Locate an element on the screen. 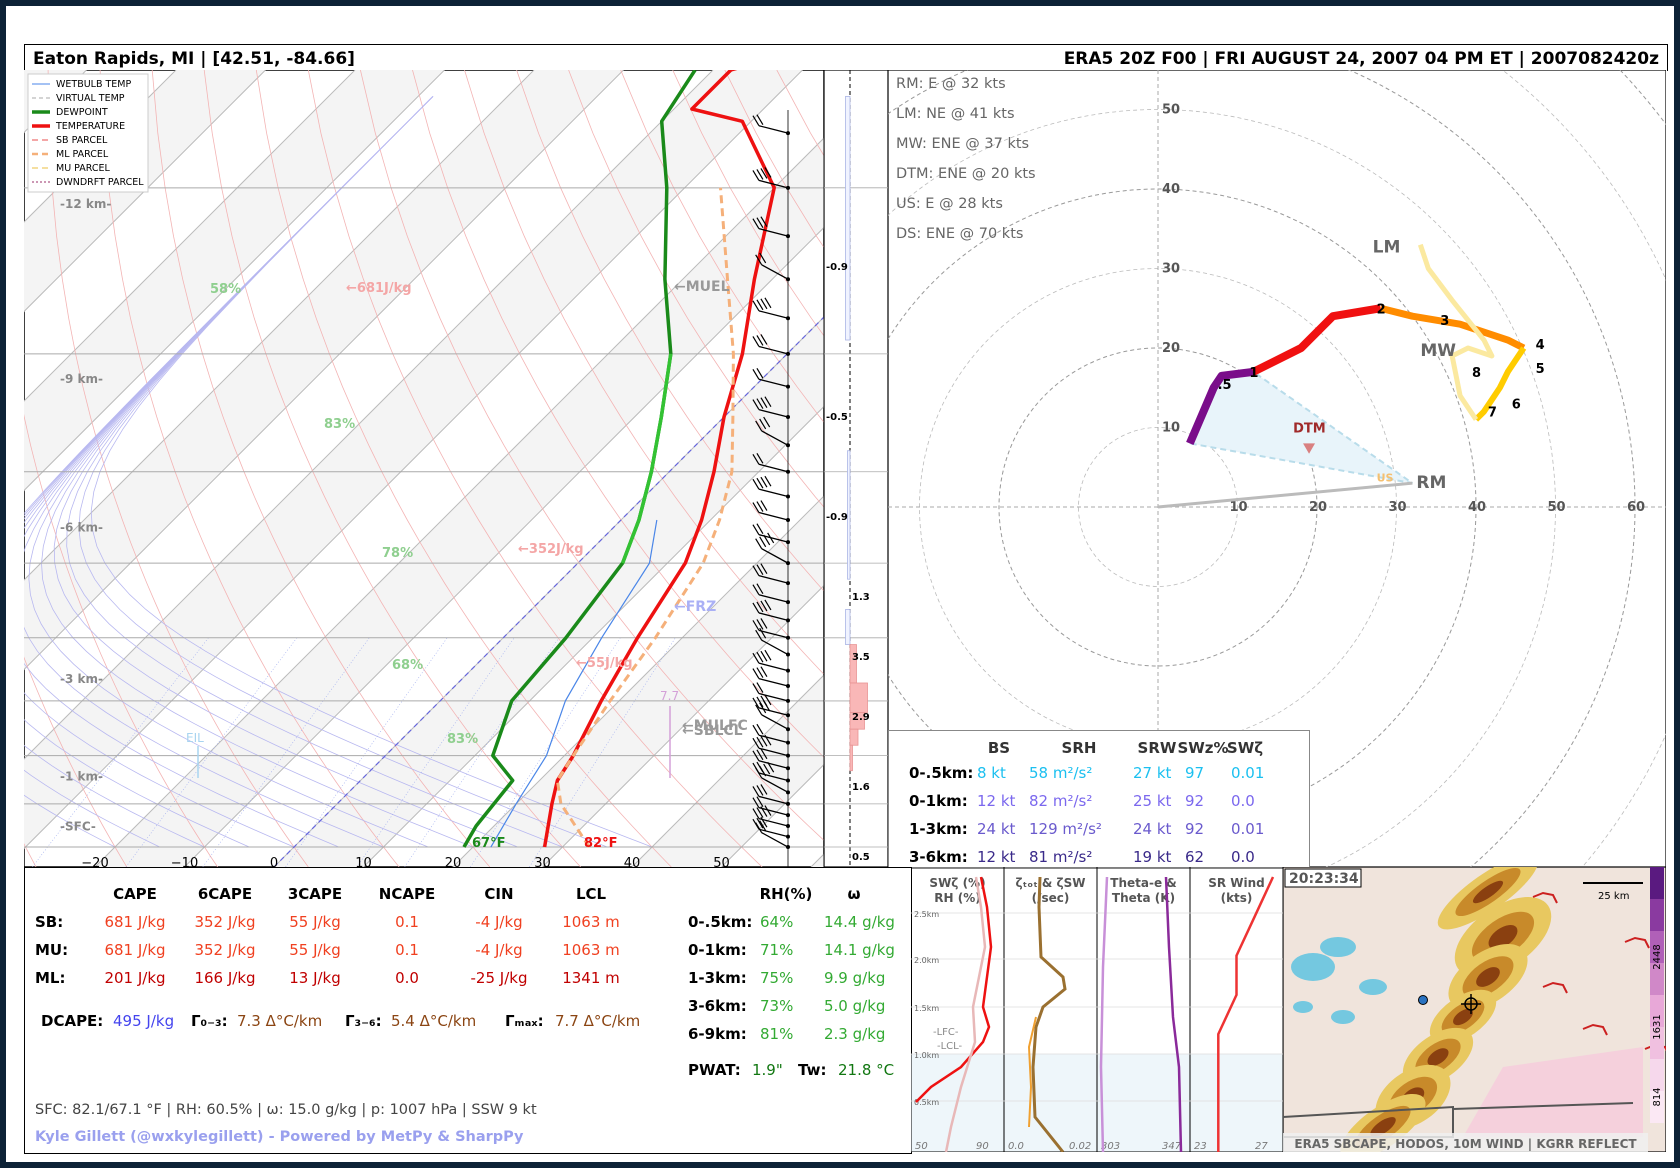 Image resolution: width=1680 pixels, height=1168 pixels. legend-label: TEMPERATURE is located at coordinates (90, 126).